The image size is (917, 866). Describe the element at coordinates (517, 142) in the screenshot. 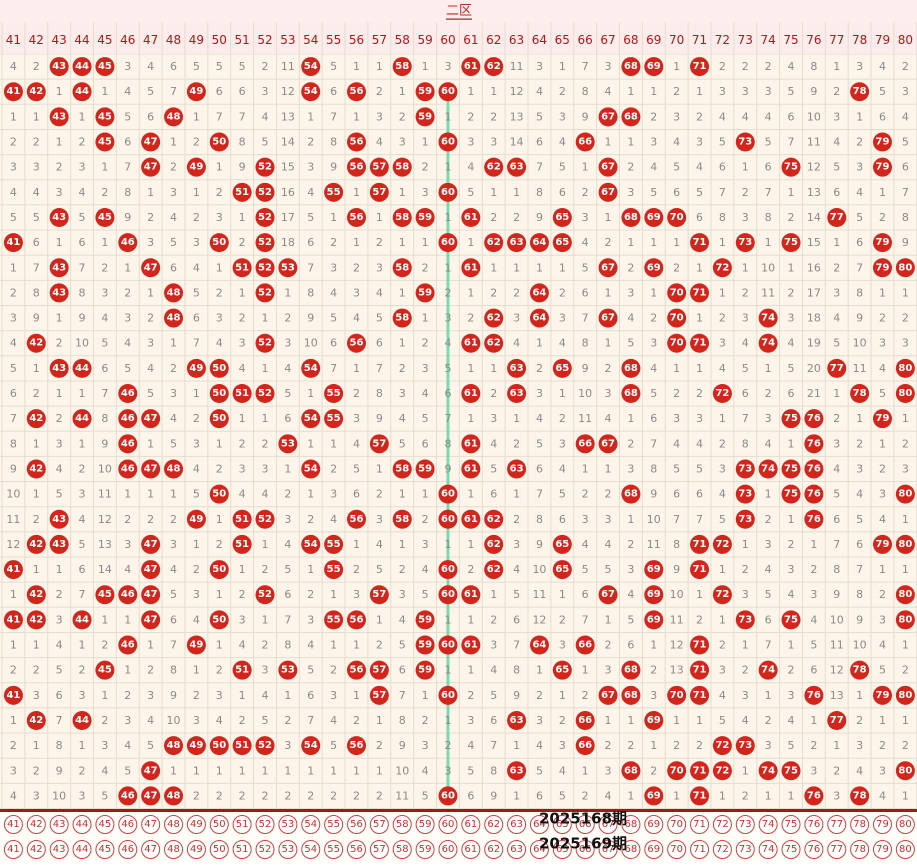

I see `miss-count: 14` at that location.